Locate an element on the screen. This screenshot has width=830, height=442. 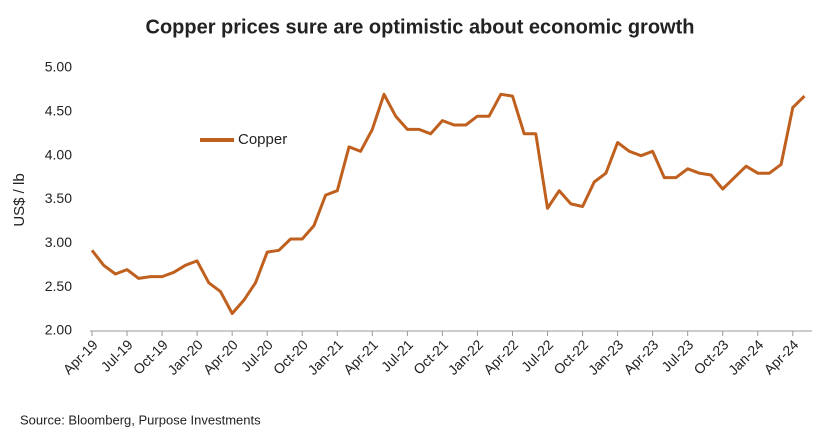
y-tick-label: 4.00 is located at coordinates (58, 154).